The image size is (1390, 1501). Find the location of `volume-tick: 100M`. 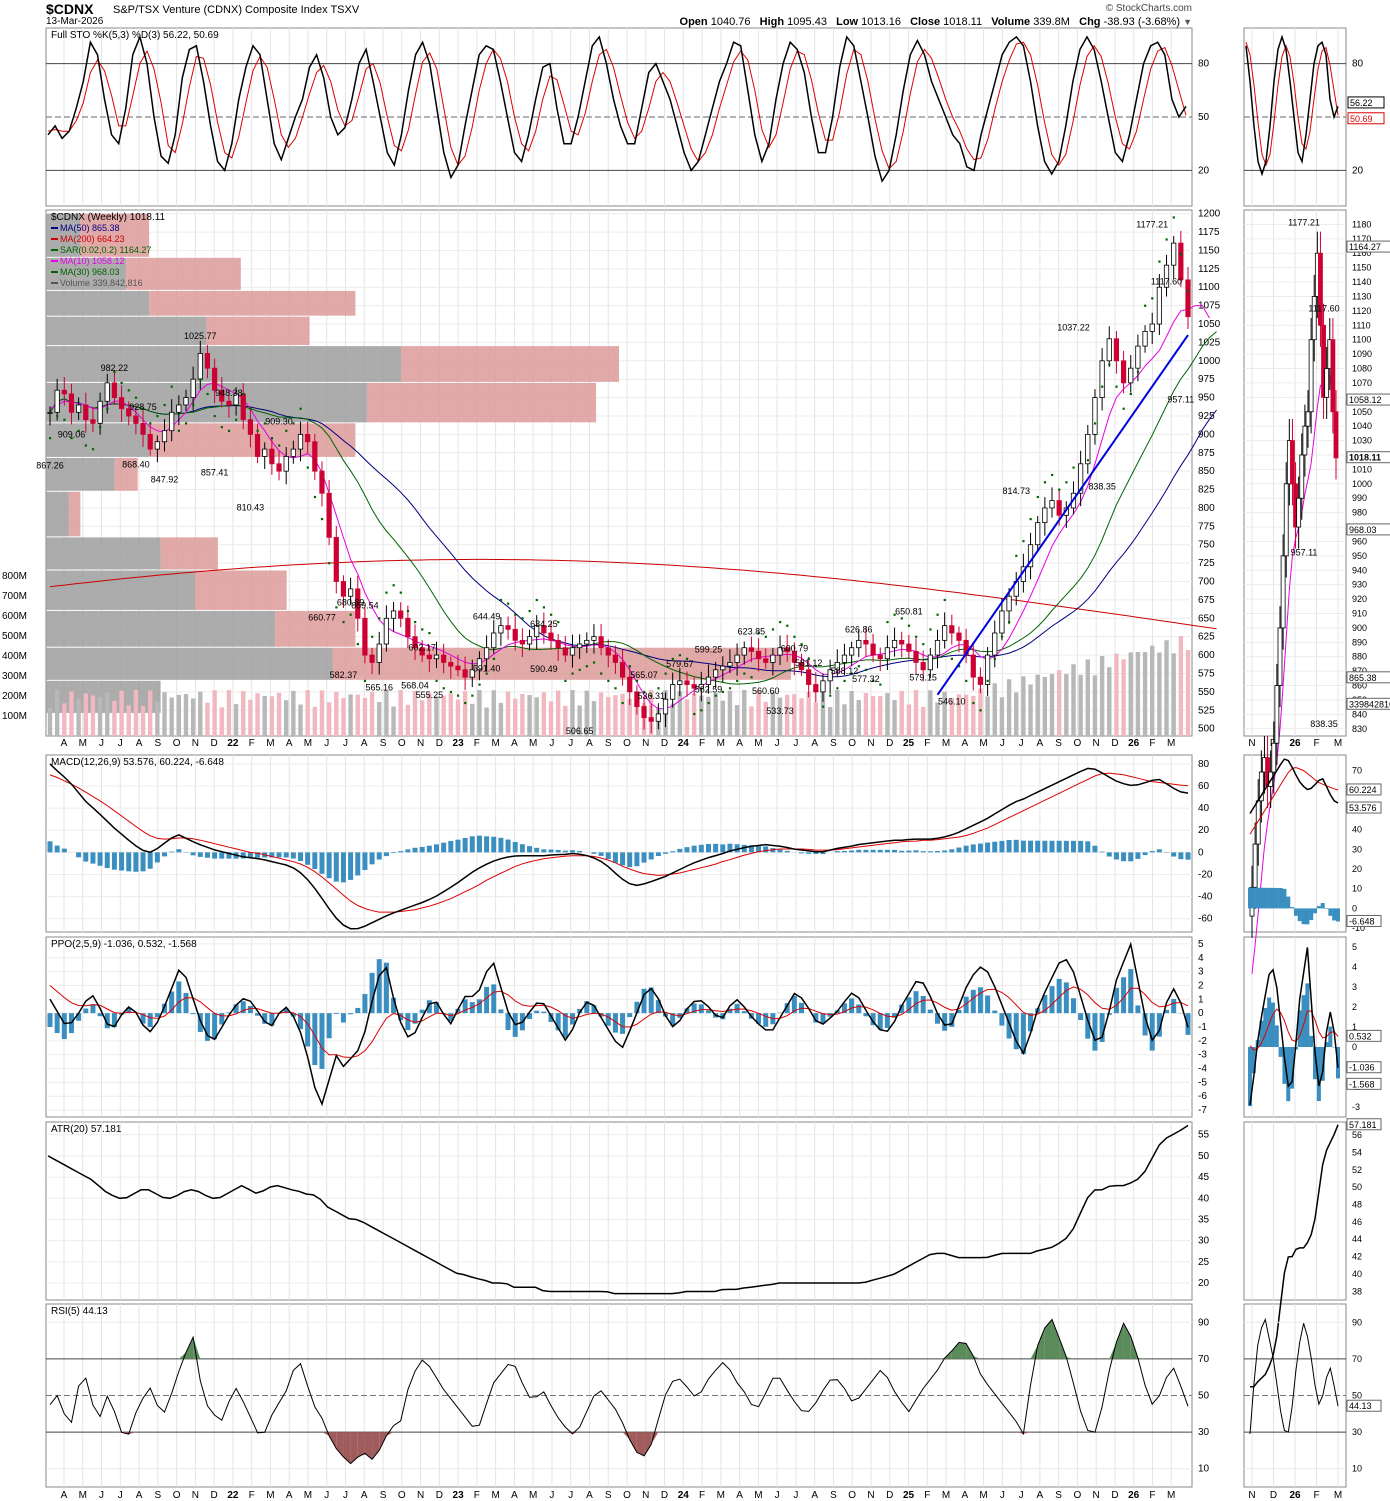

volume-tick: 100M is located at coordinates (14, 716).